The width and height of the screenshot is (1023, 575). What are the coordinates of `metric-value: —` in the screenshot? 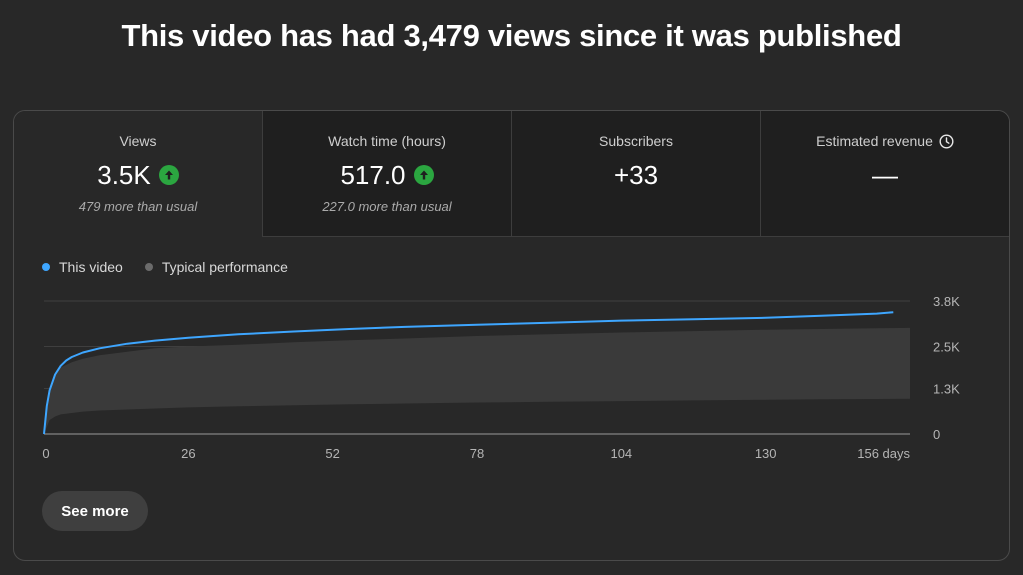 It's located at (885, 174).